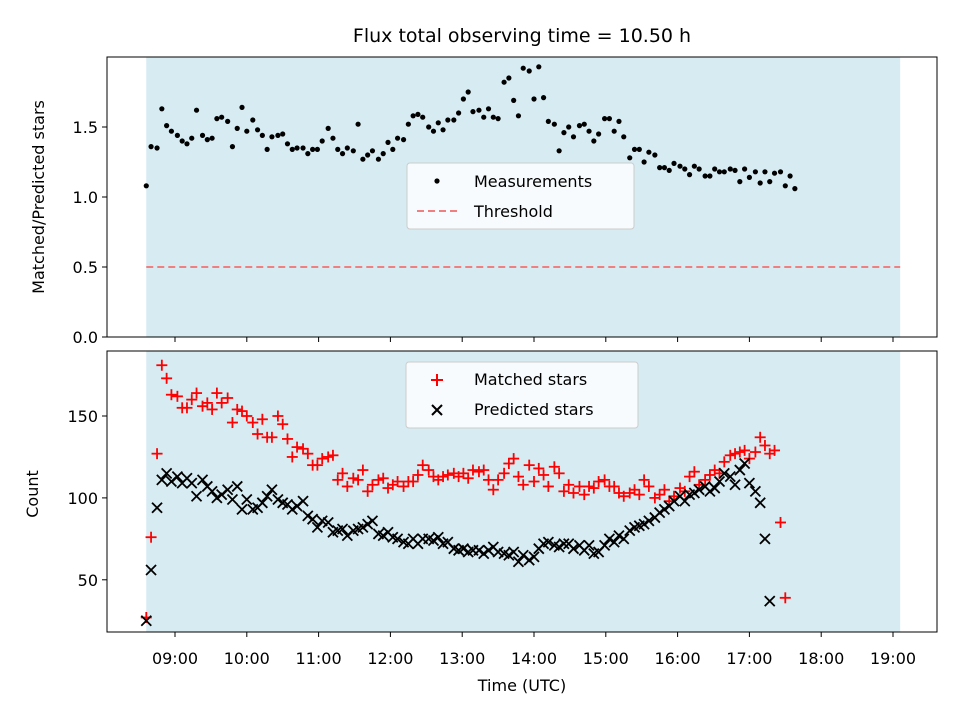  Describe the element at coordinates (533, 181) in the screenshot. I see `legend-measurements-label: Measurements` at that location.